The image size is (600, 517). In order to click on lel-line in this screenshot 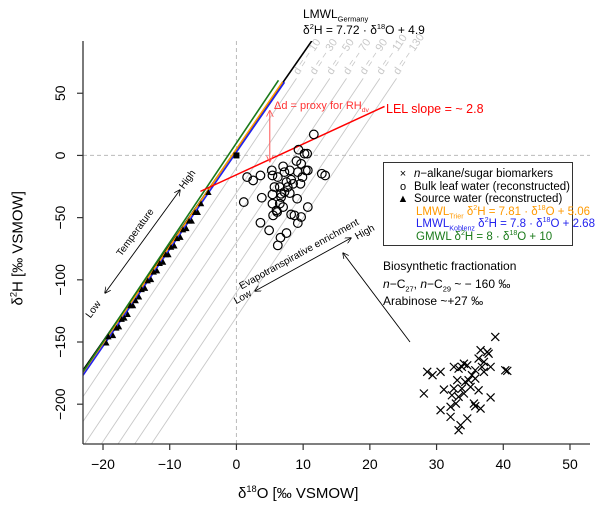, I will do `click(292, 149)`.